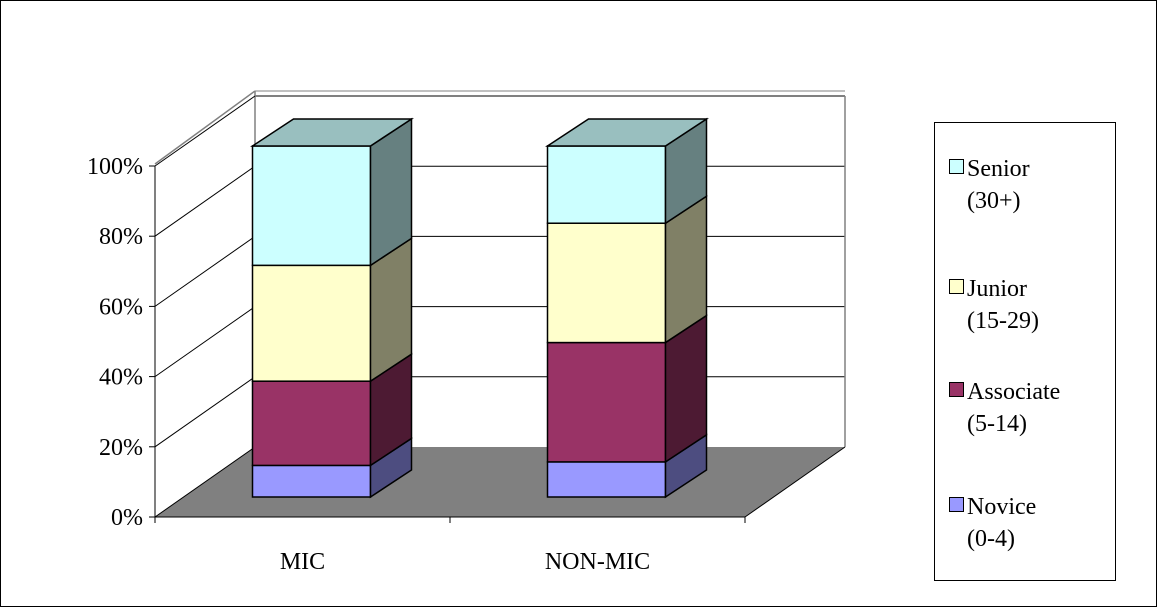 The image size is (1157, 607). What do you see at coordinates (1001, 523) in the screenshot?
I see `legend-label-novice: Novice (0-4)` at bounding box center [1001, 523].